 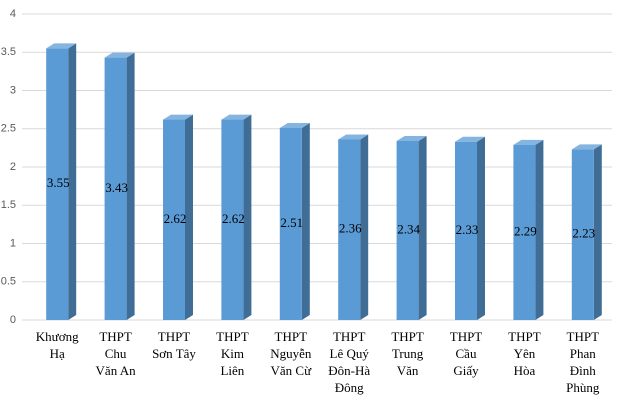 What do you see at coordinates (291, 370) in the screenshot?
I see `x-tick-label: Văn Cừ` at bounding box center [291, 370].